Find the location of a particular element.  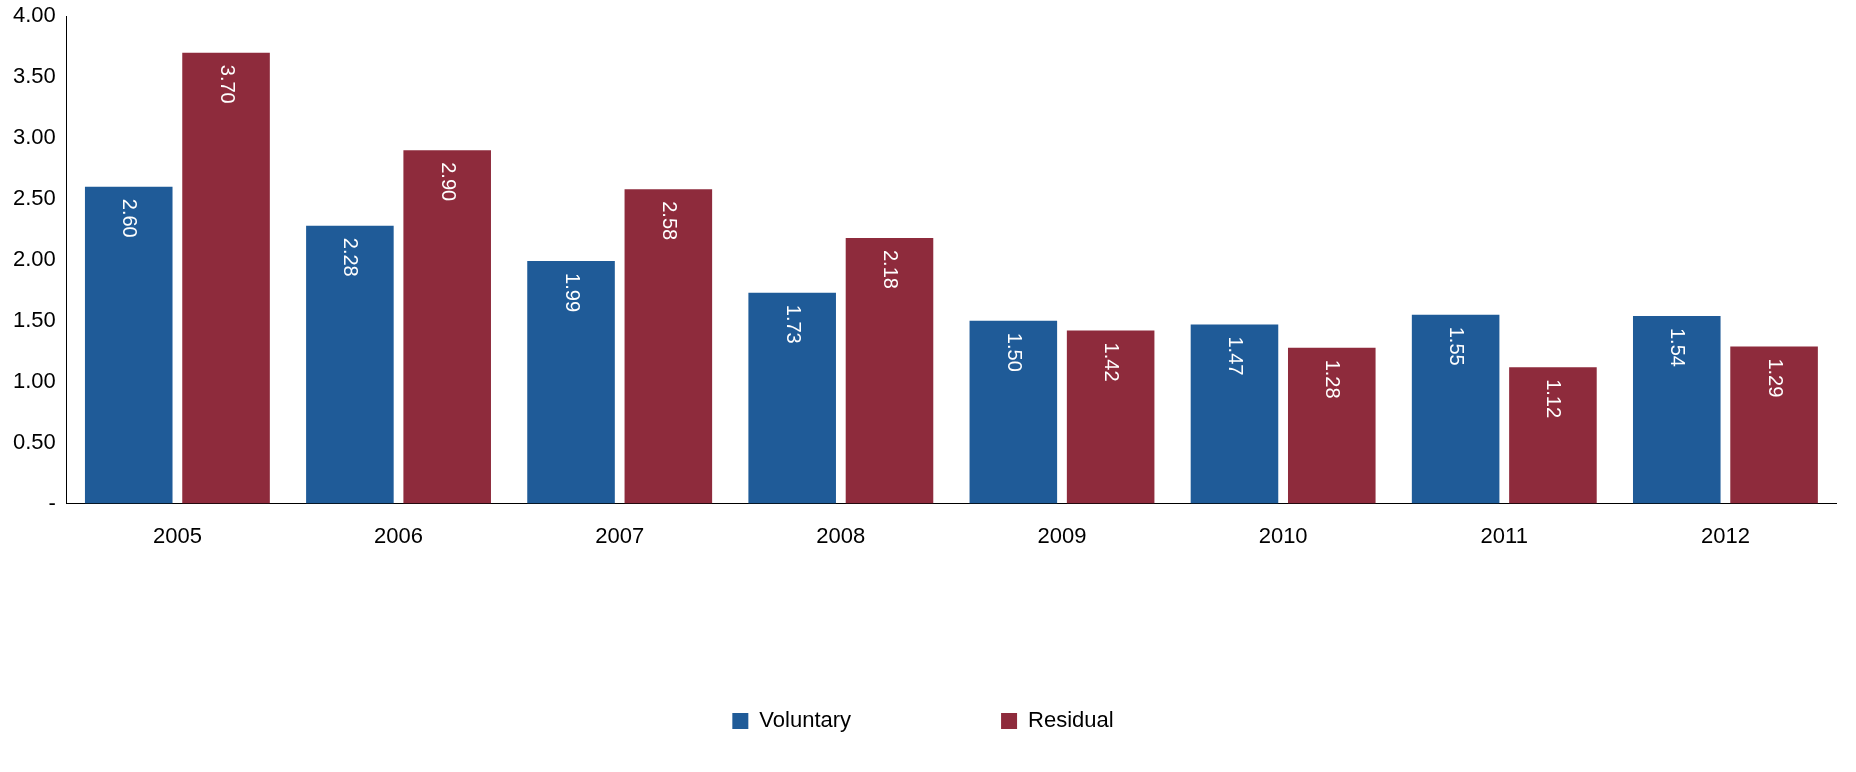

x-tick-label: 2011 is located at coordinates (1504, 535).